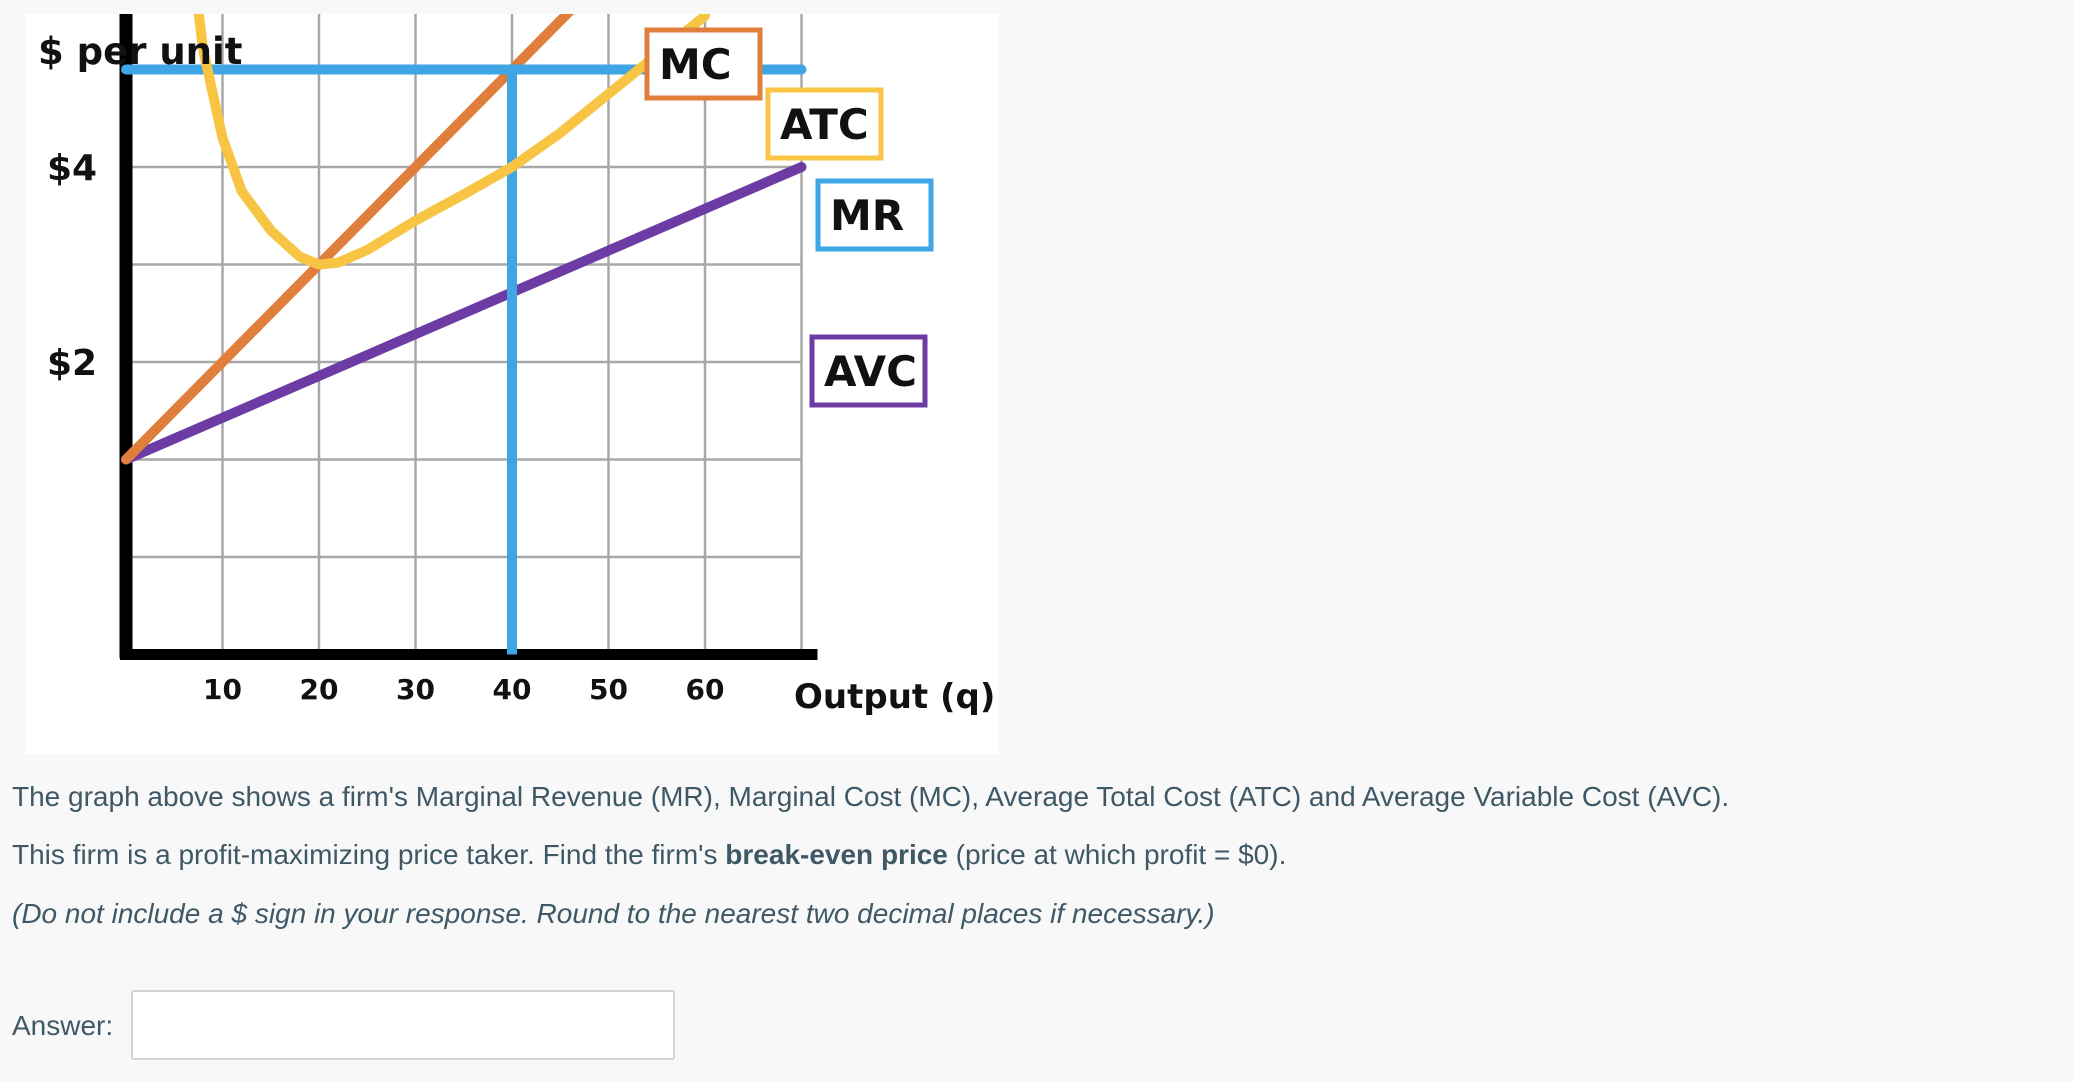 The width and height of the screenshot is (2074, 1082). Describe the element at coordinates (72, 363) in the screenshot. I see `y-tick-label: $2` at that location.